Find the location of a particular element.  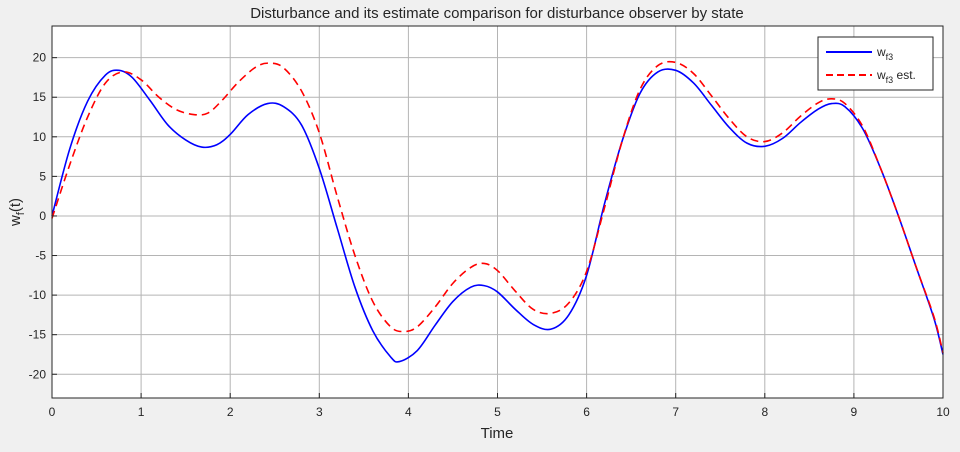

x-ticks: 0 1 2 3 4 5 6 7 8 9 10 is located at coordinates (499, 406).